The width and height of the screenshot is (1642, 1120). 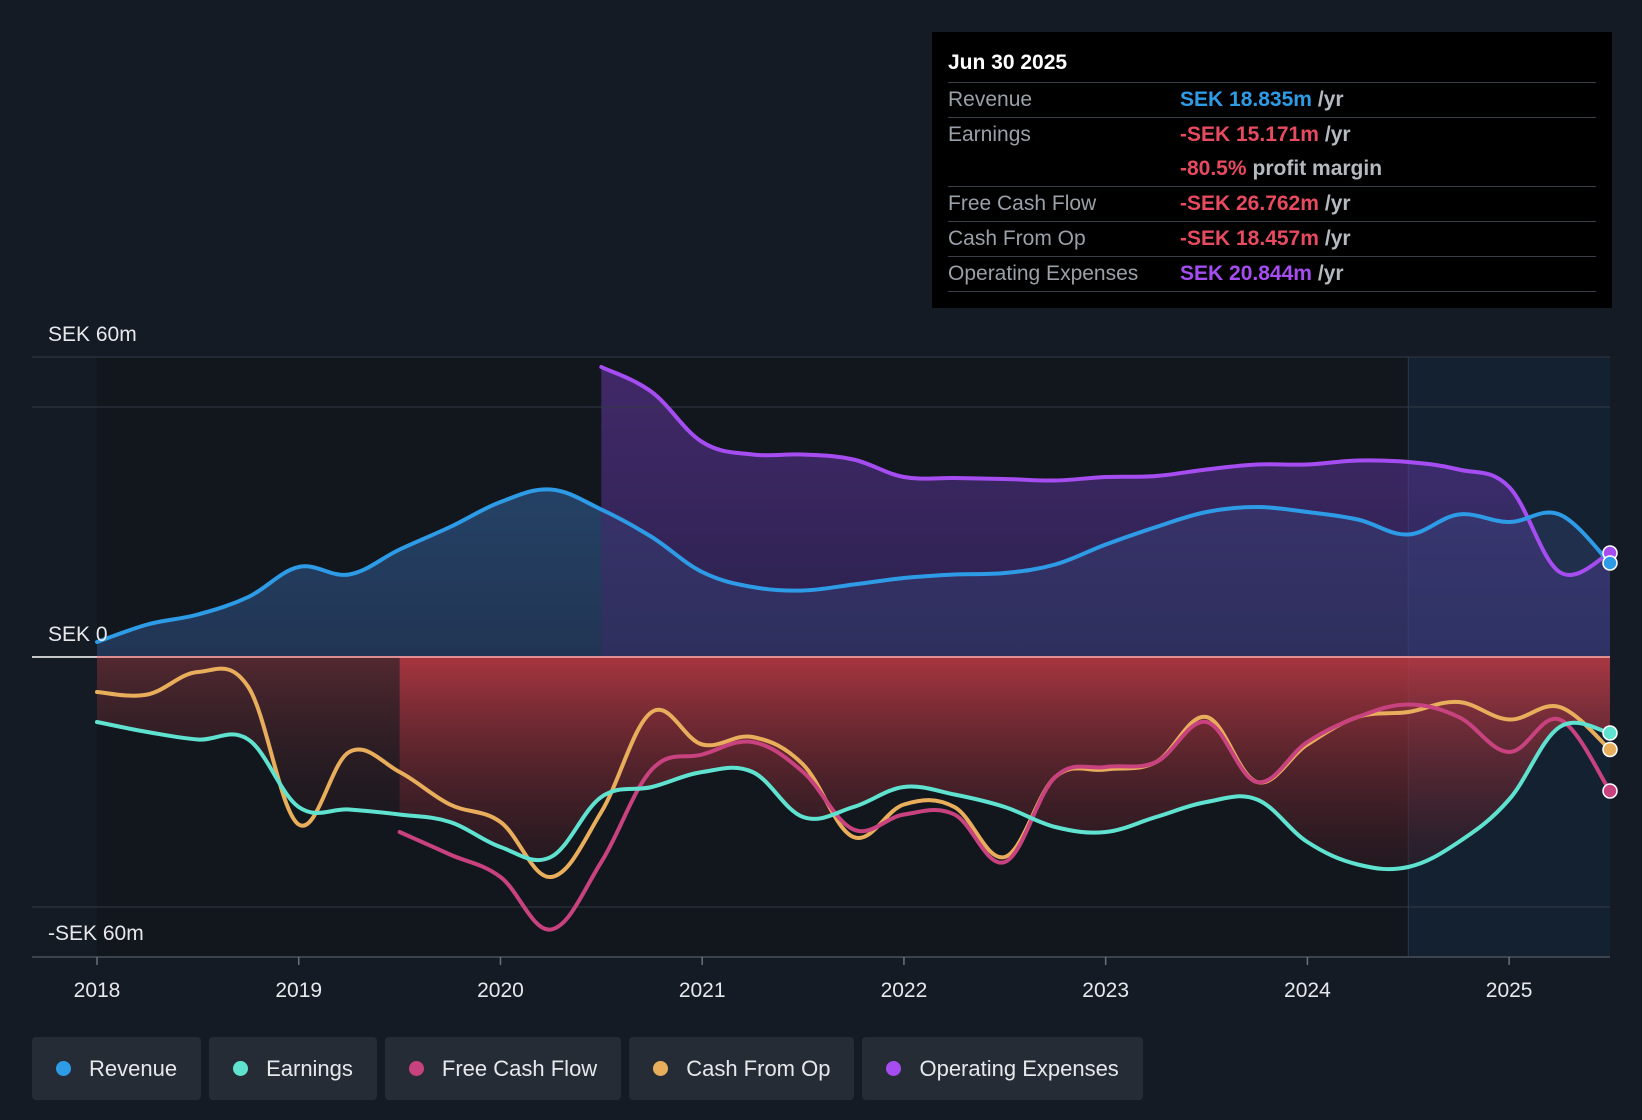 What do you see at coordinates (500, 990) in the screenshot?
I see `x-tick-label: 2020` at bounding box center [500, 990].